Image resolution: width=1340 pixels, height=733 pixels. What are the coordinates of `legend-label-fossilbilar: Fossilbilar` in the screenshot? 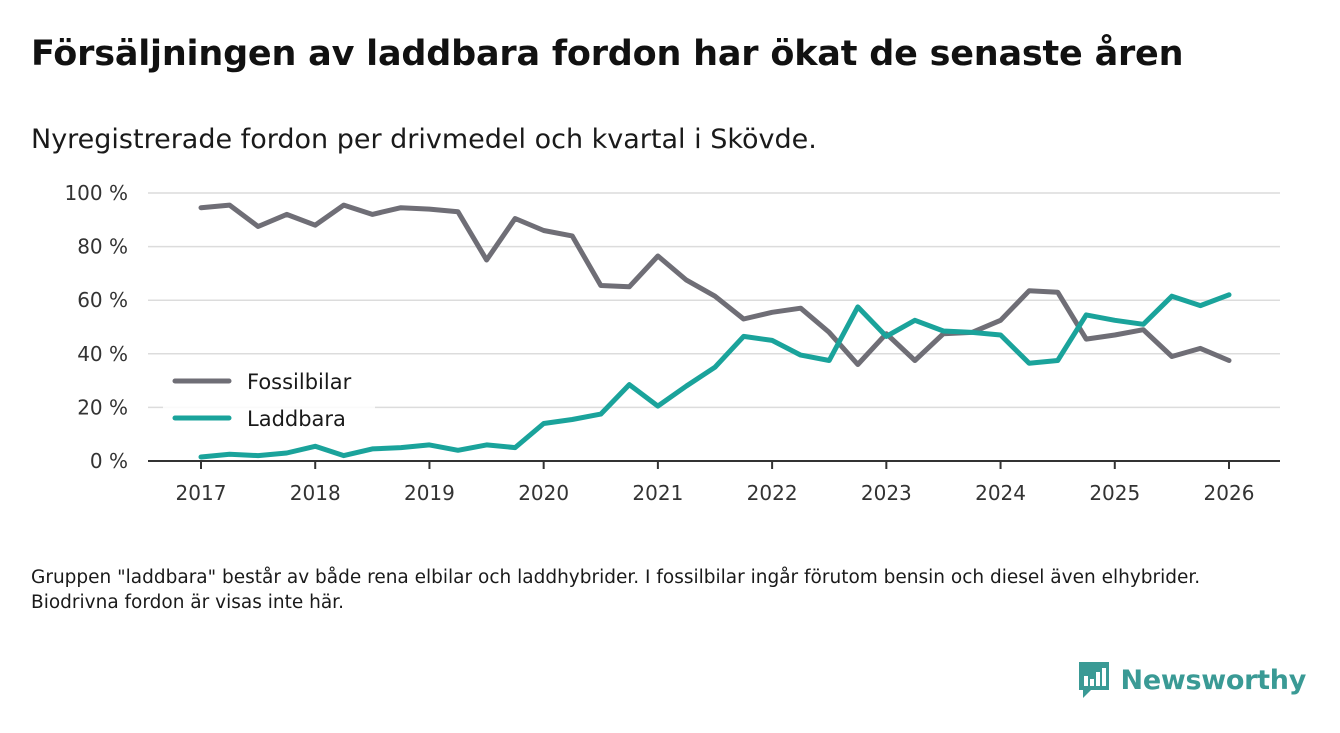 It's located at (299, 382).